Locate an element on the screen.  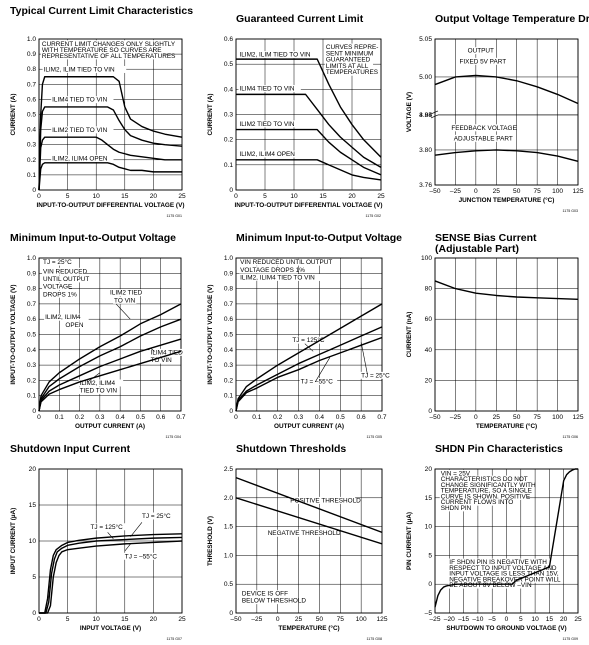
annotation-label: ILIM2 TIED is located at coordinates (126, 293).